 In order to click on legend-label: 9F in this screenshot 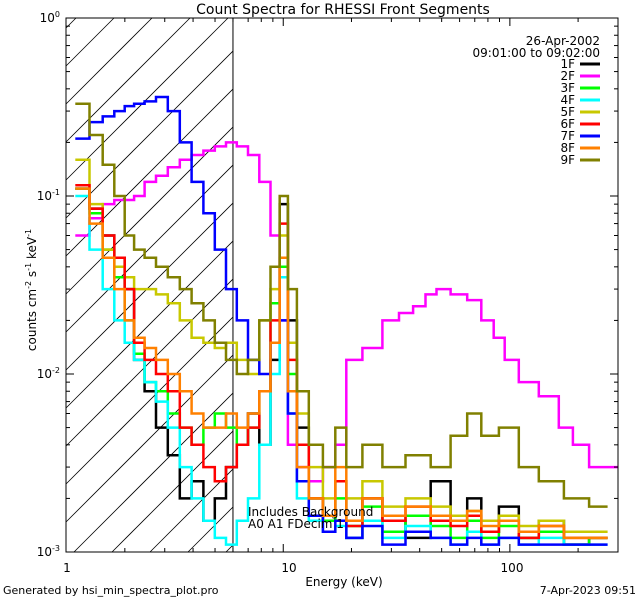, I will do `click(567, 160)`.